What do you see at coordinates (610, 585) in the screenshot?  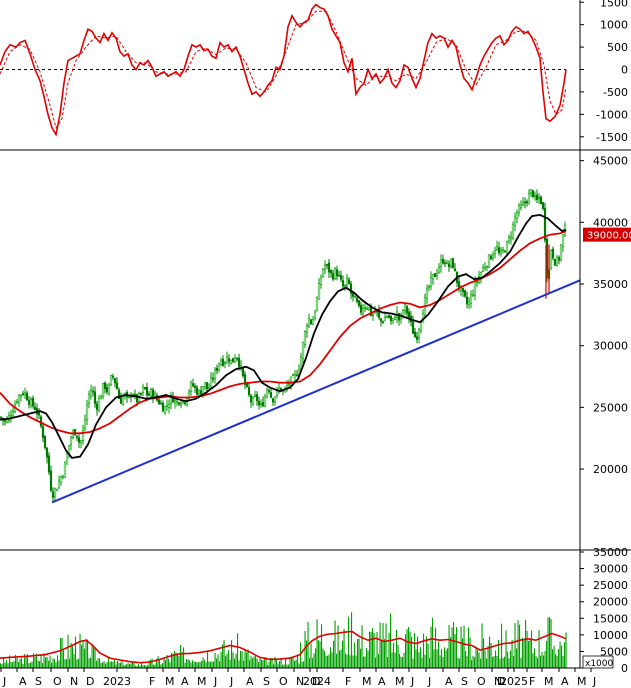 I see `volume-tick-label: 25000` at bounding box center [610, 585].